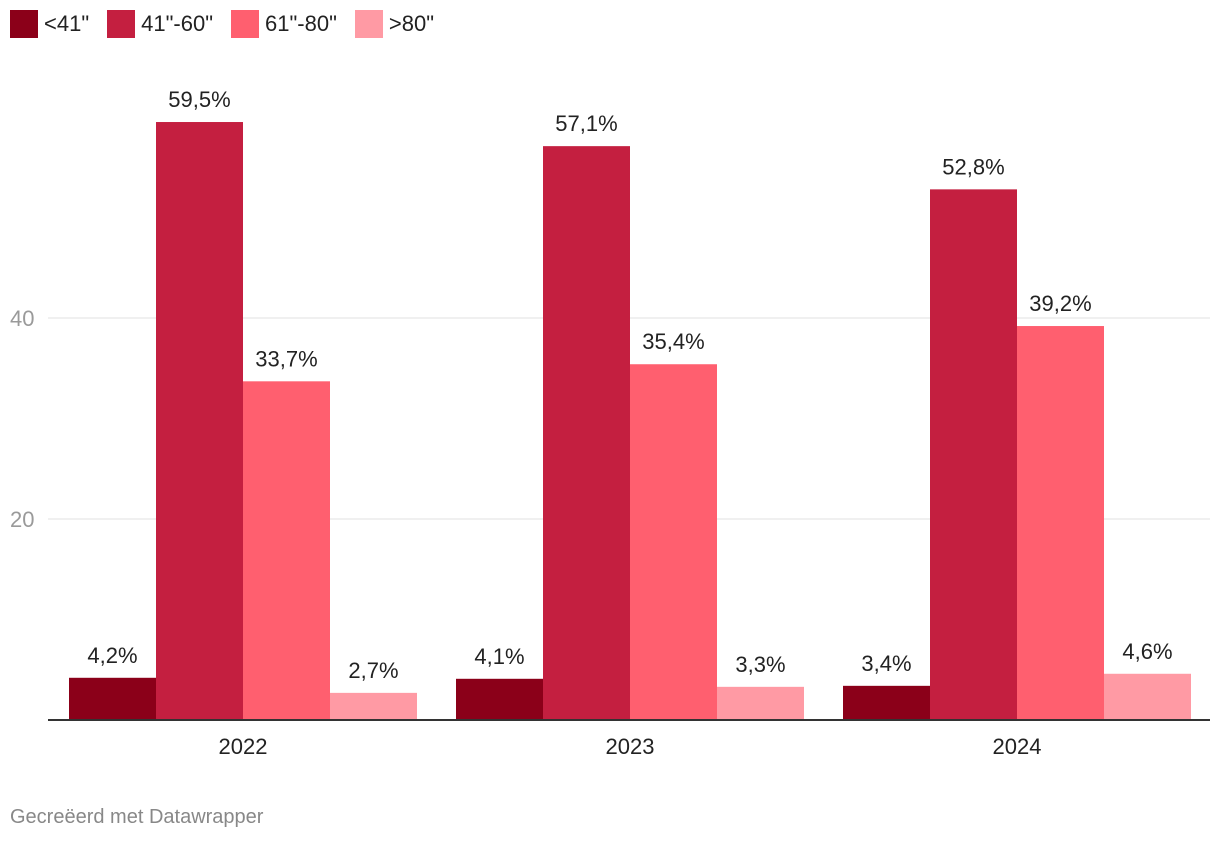 This screenshot has width=1220, height=844. I want to click on legend-label: 41"-60", so click(177, 23).